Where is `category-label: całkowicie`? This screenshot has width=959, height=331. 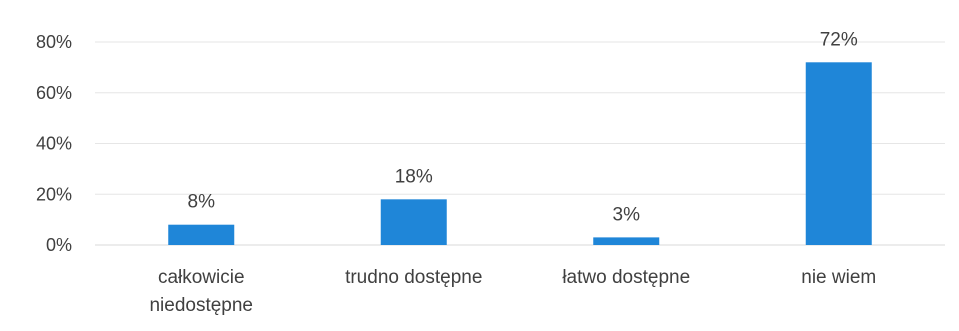
category-label: całkowicie is located at coordinates (201, 277).